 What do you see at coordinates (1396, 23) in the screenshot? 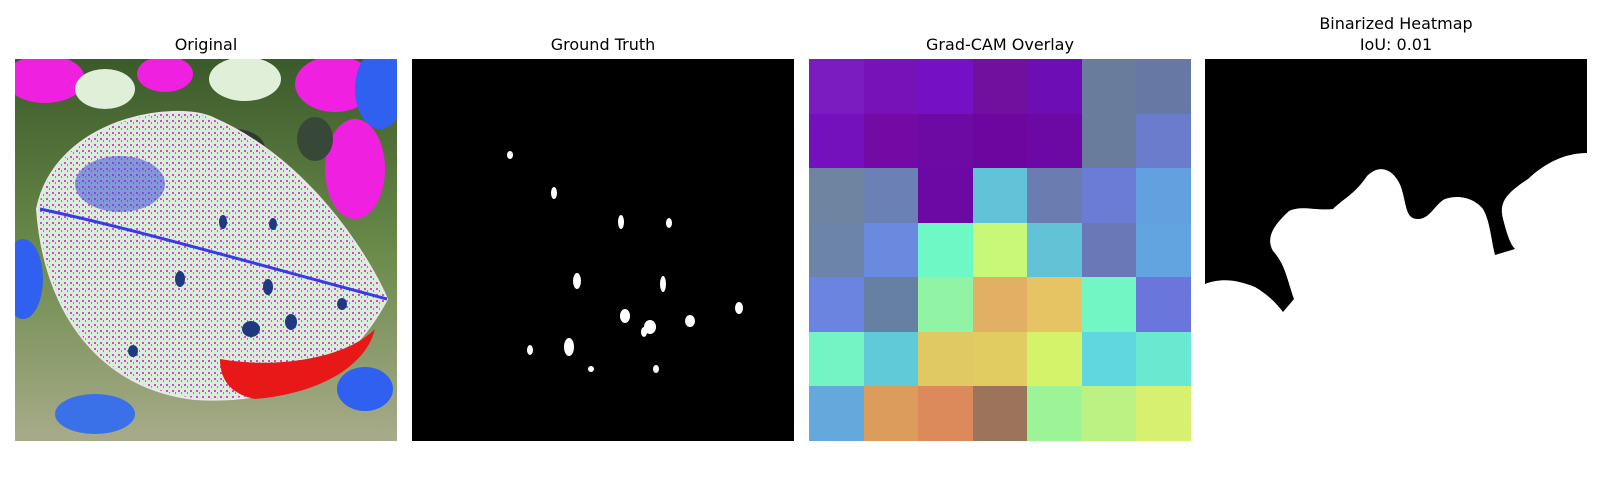
I see `binarized-title-line1: Binarized Heatmap` at bounding box center [1396, 23].